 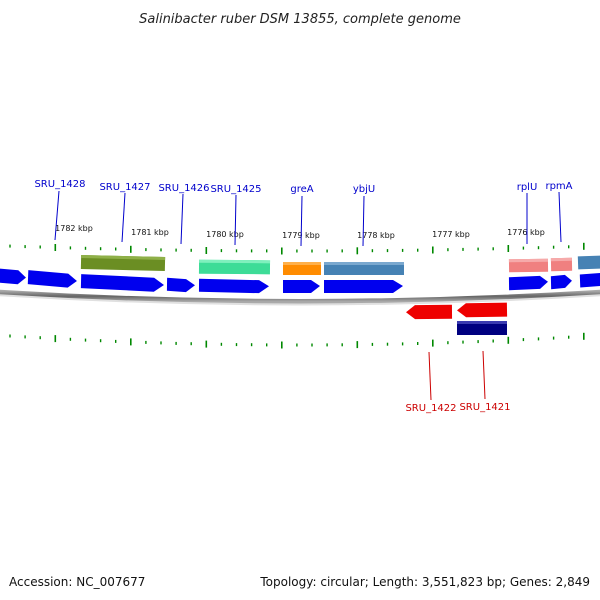 What do you see at coordinates (74, 228) in the screenshot?
I see `tick-label: 1782 kbp` at bounding box center [74, 228].